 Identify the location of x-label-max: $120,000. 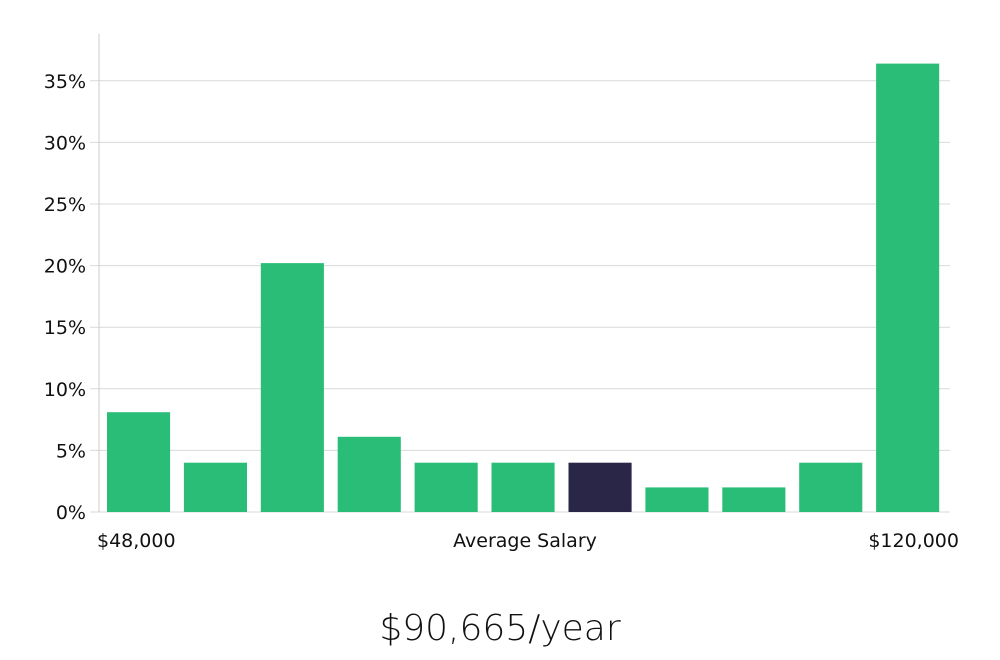
(913, 541).